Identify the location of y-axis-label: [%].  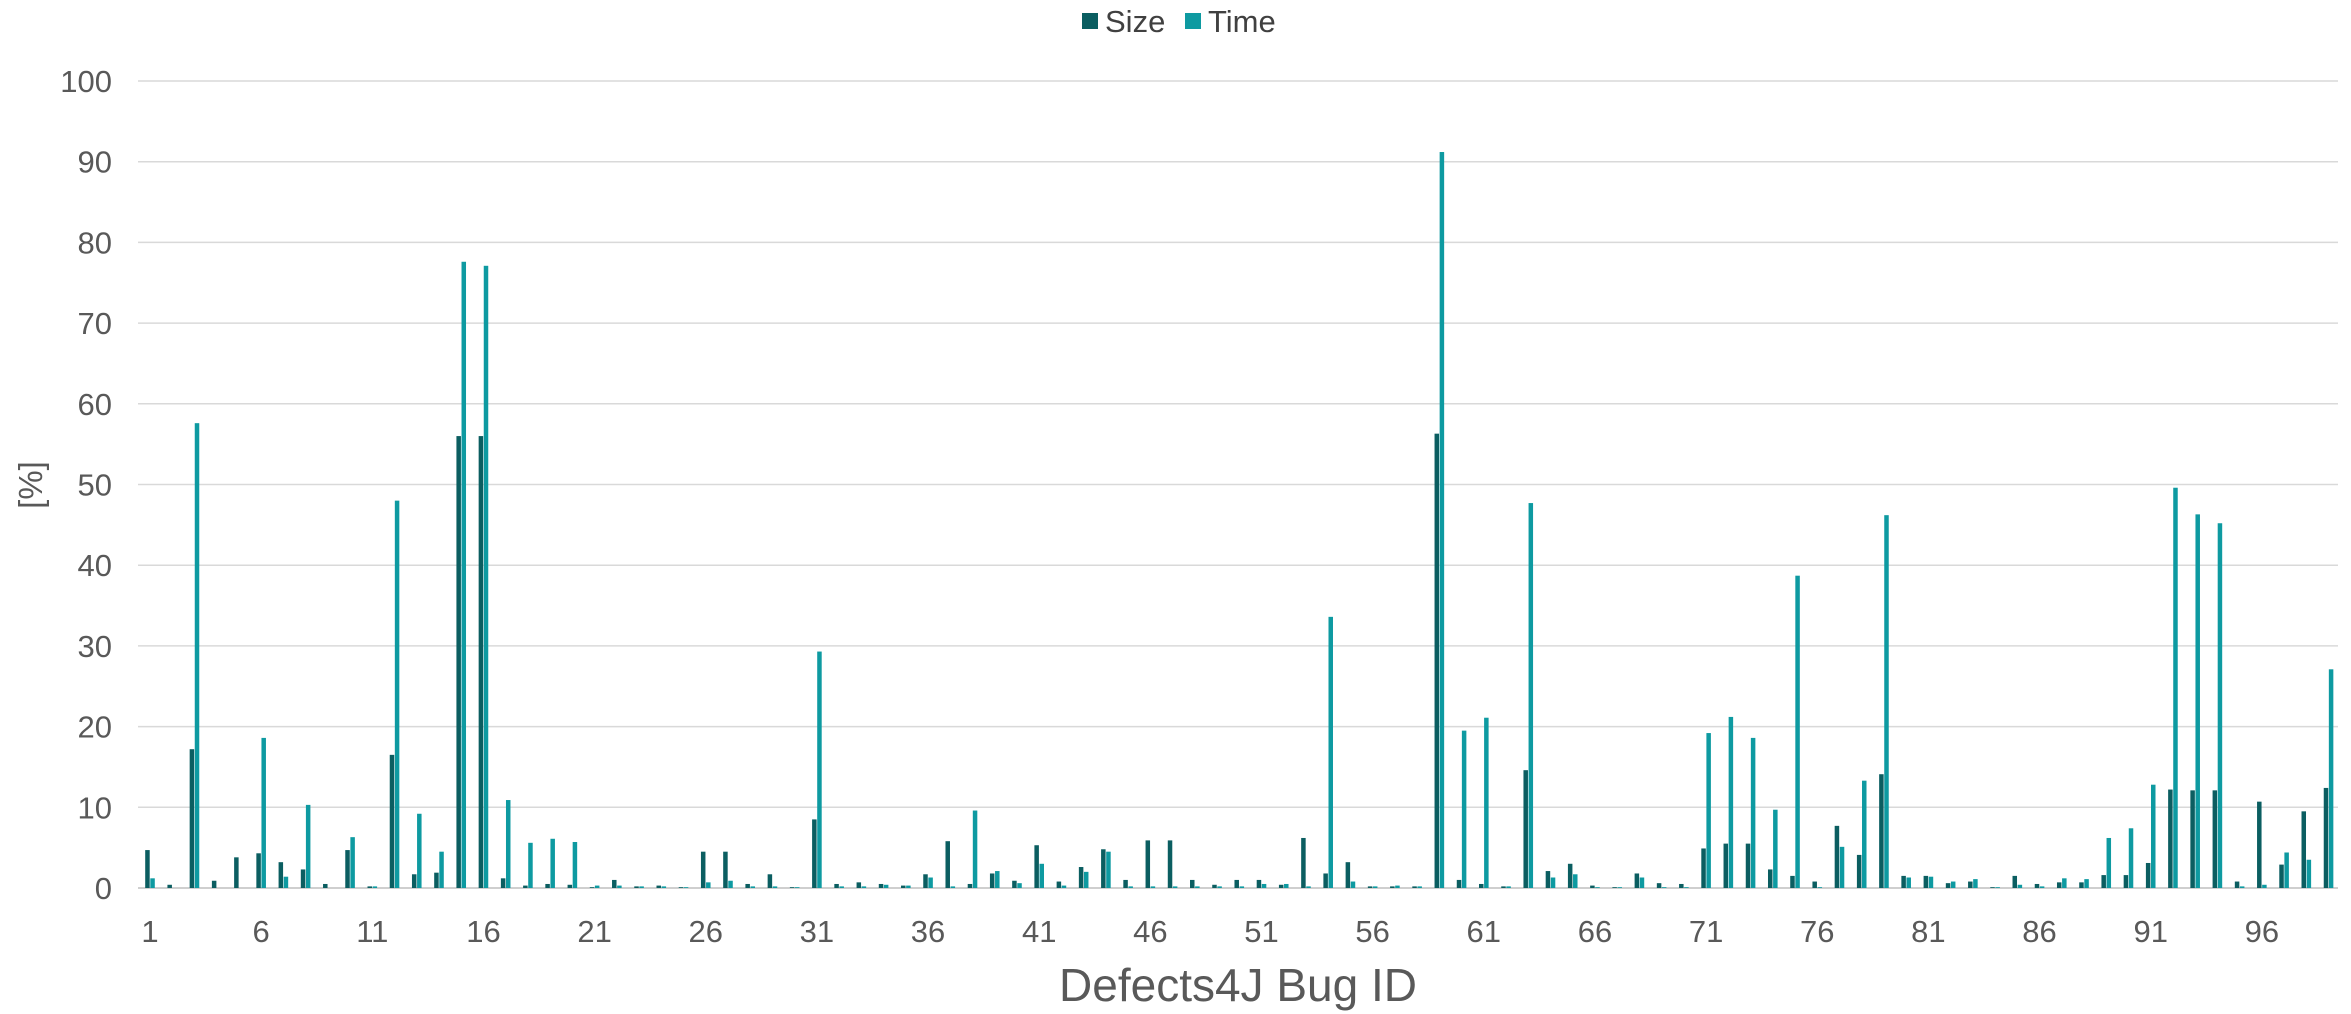
(30, 485).